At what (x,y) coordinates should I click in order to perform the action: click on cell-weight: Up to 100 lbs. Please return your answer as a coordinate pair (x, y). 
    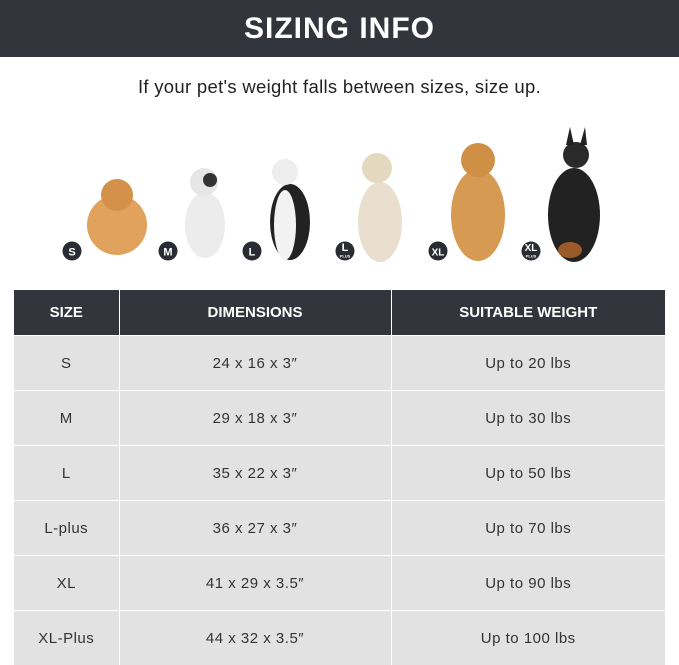
    Looking at the image, I should click on (528, 638).